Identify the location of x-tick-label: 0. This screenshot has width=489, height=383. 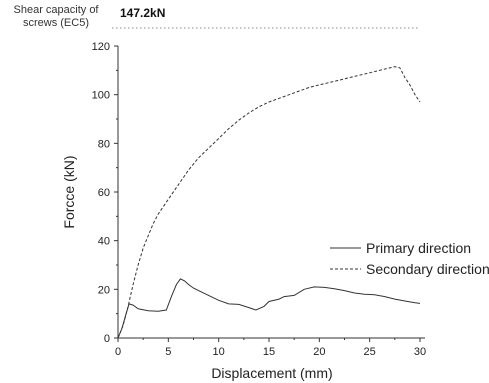
(118, 352).